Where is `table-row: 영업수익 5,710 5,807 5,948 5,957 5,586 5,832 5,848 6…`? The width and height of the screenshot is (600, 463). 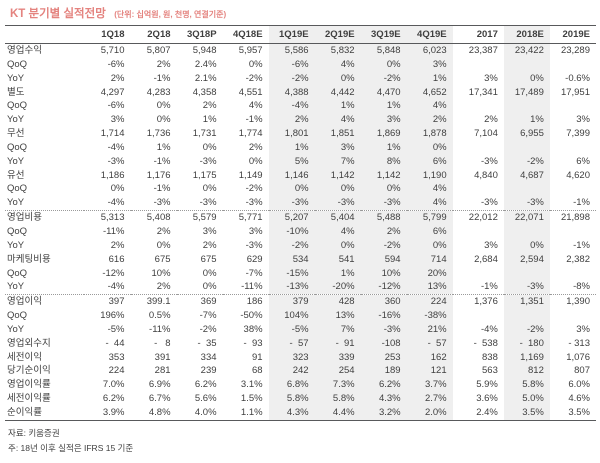
table-row: 영업수익 5,710 5,807 5,948 5,957 5,586 5,832 5,848 6… is located at coordinates (300, 50).